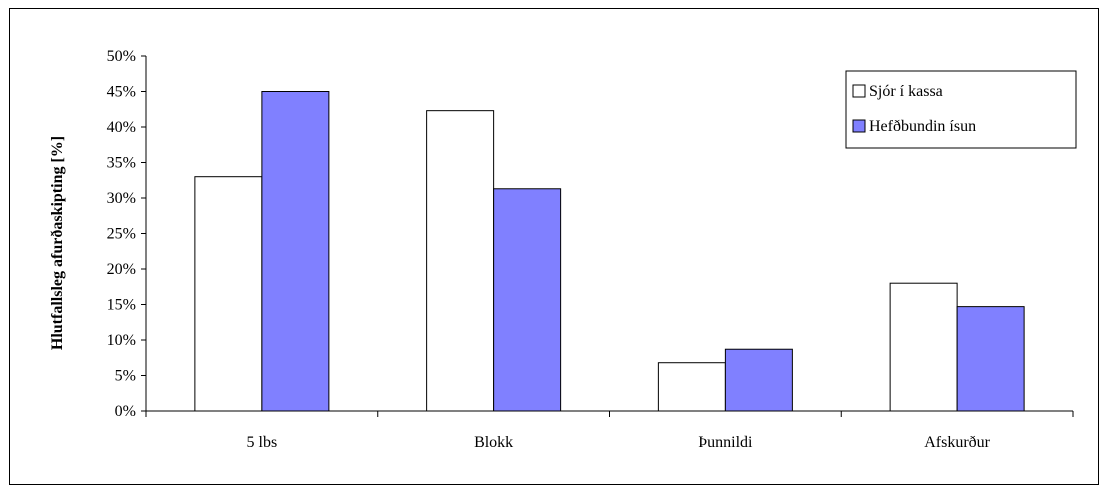 Image resolution: width=1109 pixels, height=491 pixels. I want to click on y-tick-label: 25%, so click(121, 234).